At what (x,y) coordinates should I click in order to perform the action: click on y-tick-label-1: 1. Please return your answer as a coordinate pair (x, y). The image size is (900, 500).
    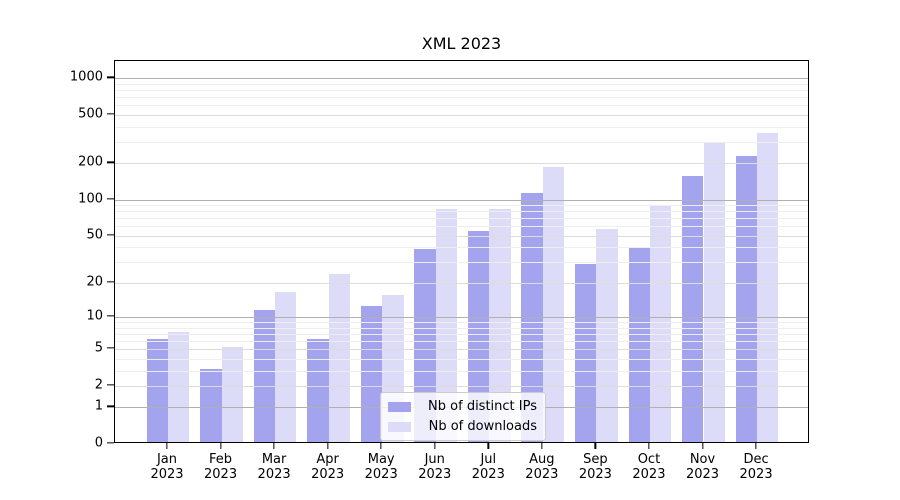
    Looking at the image, I should click on (98, 406).